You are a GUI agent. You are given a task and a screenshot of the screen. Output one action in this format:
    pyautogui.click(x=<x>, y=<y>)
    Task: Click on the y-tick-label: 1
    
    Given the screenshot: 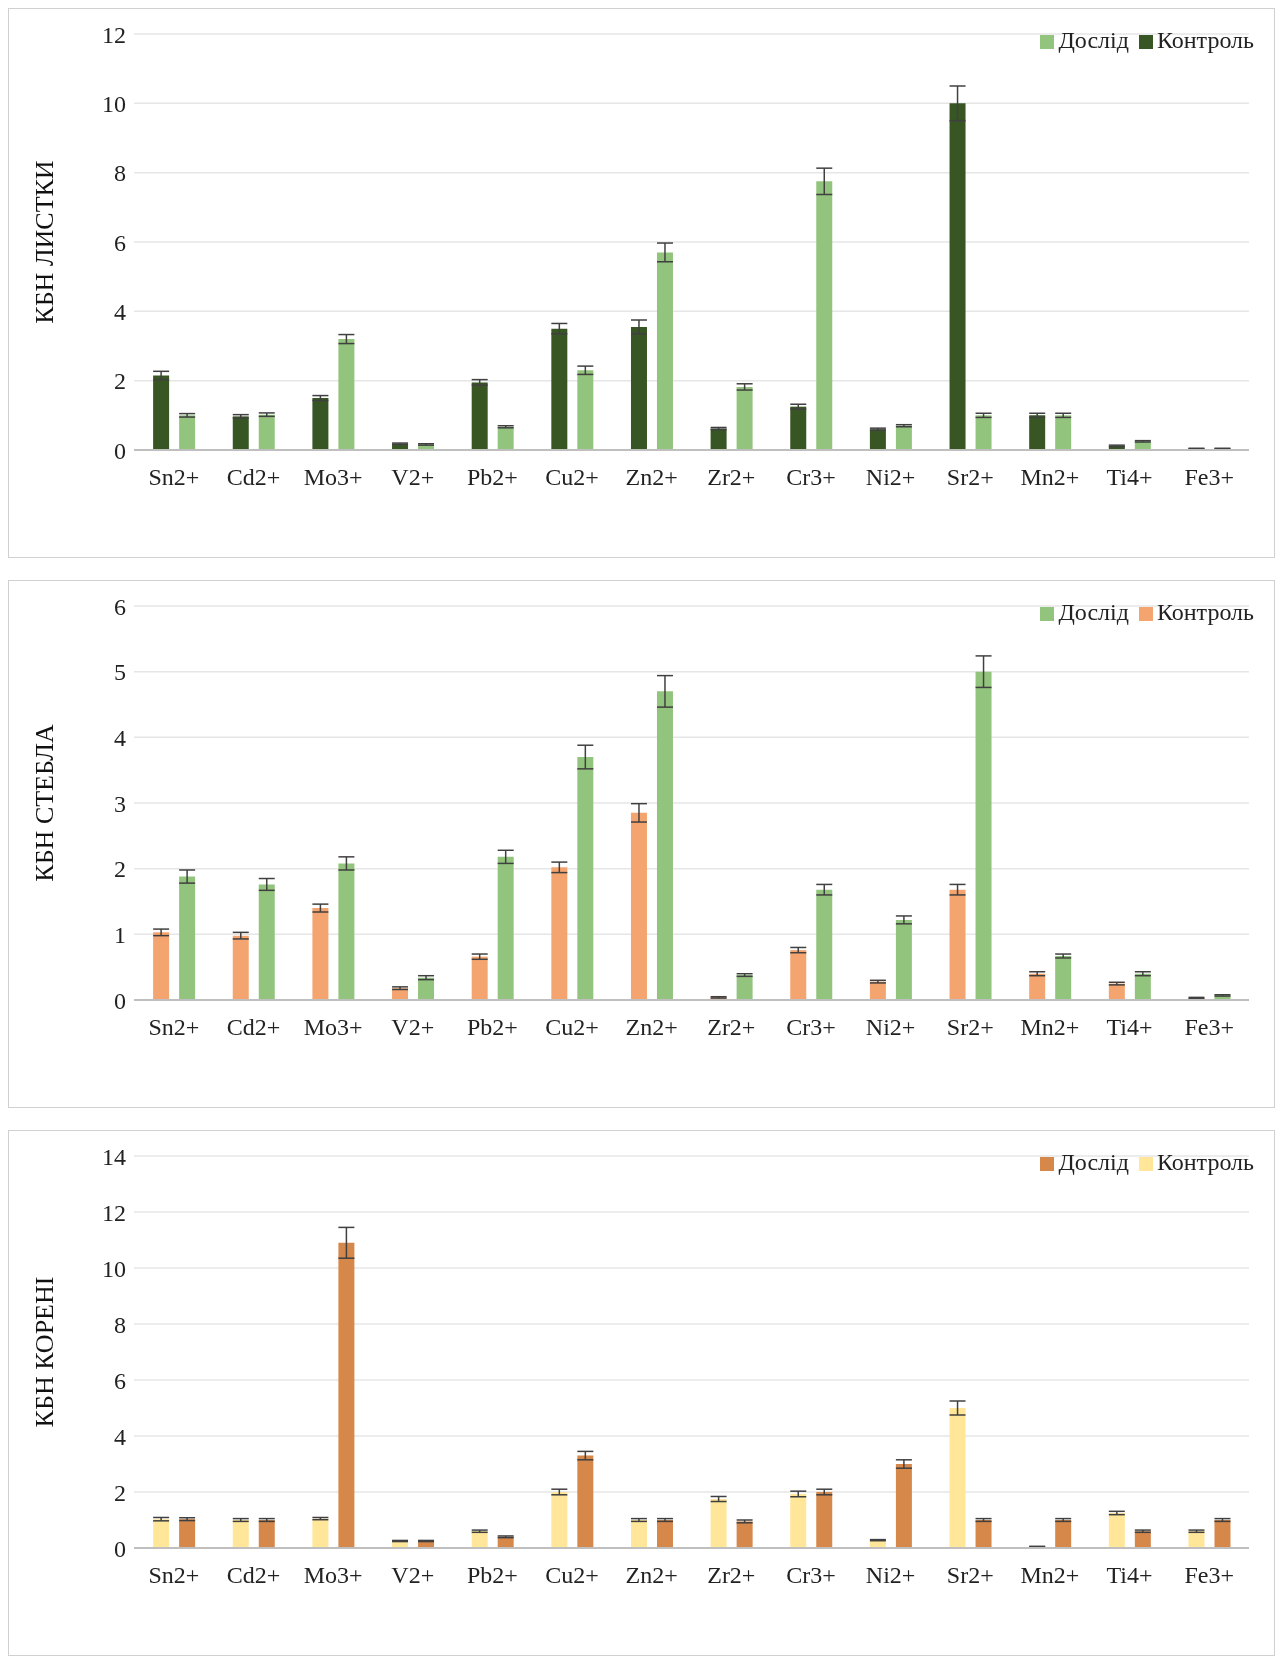 What is the action you would take?
    pyautogui.click(x=120, y=934)
    